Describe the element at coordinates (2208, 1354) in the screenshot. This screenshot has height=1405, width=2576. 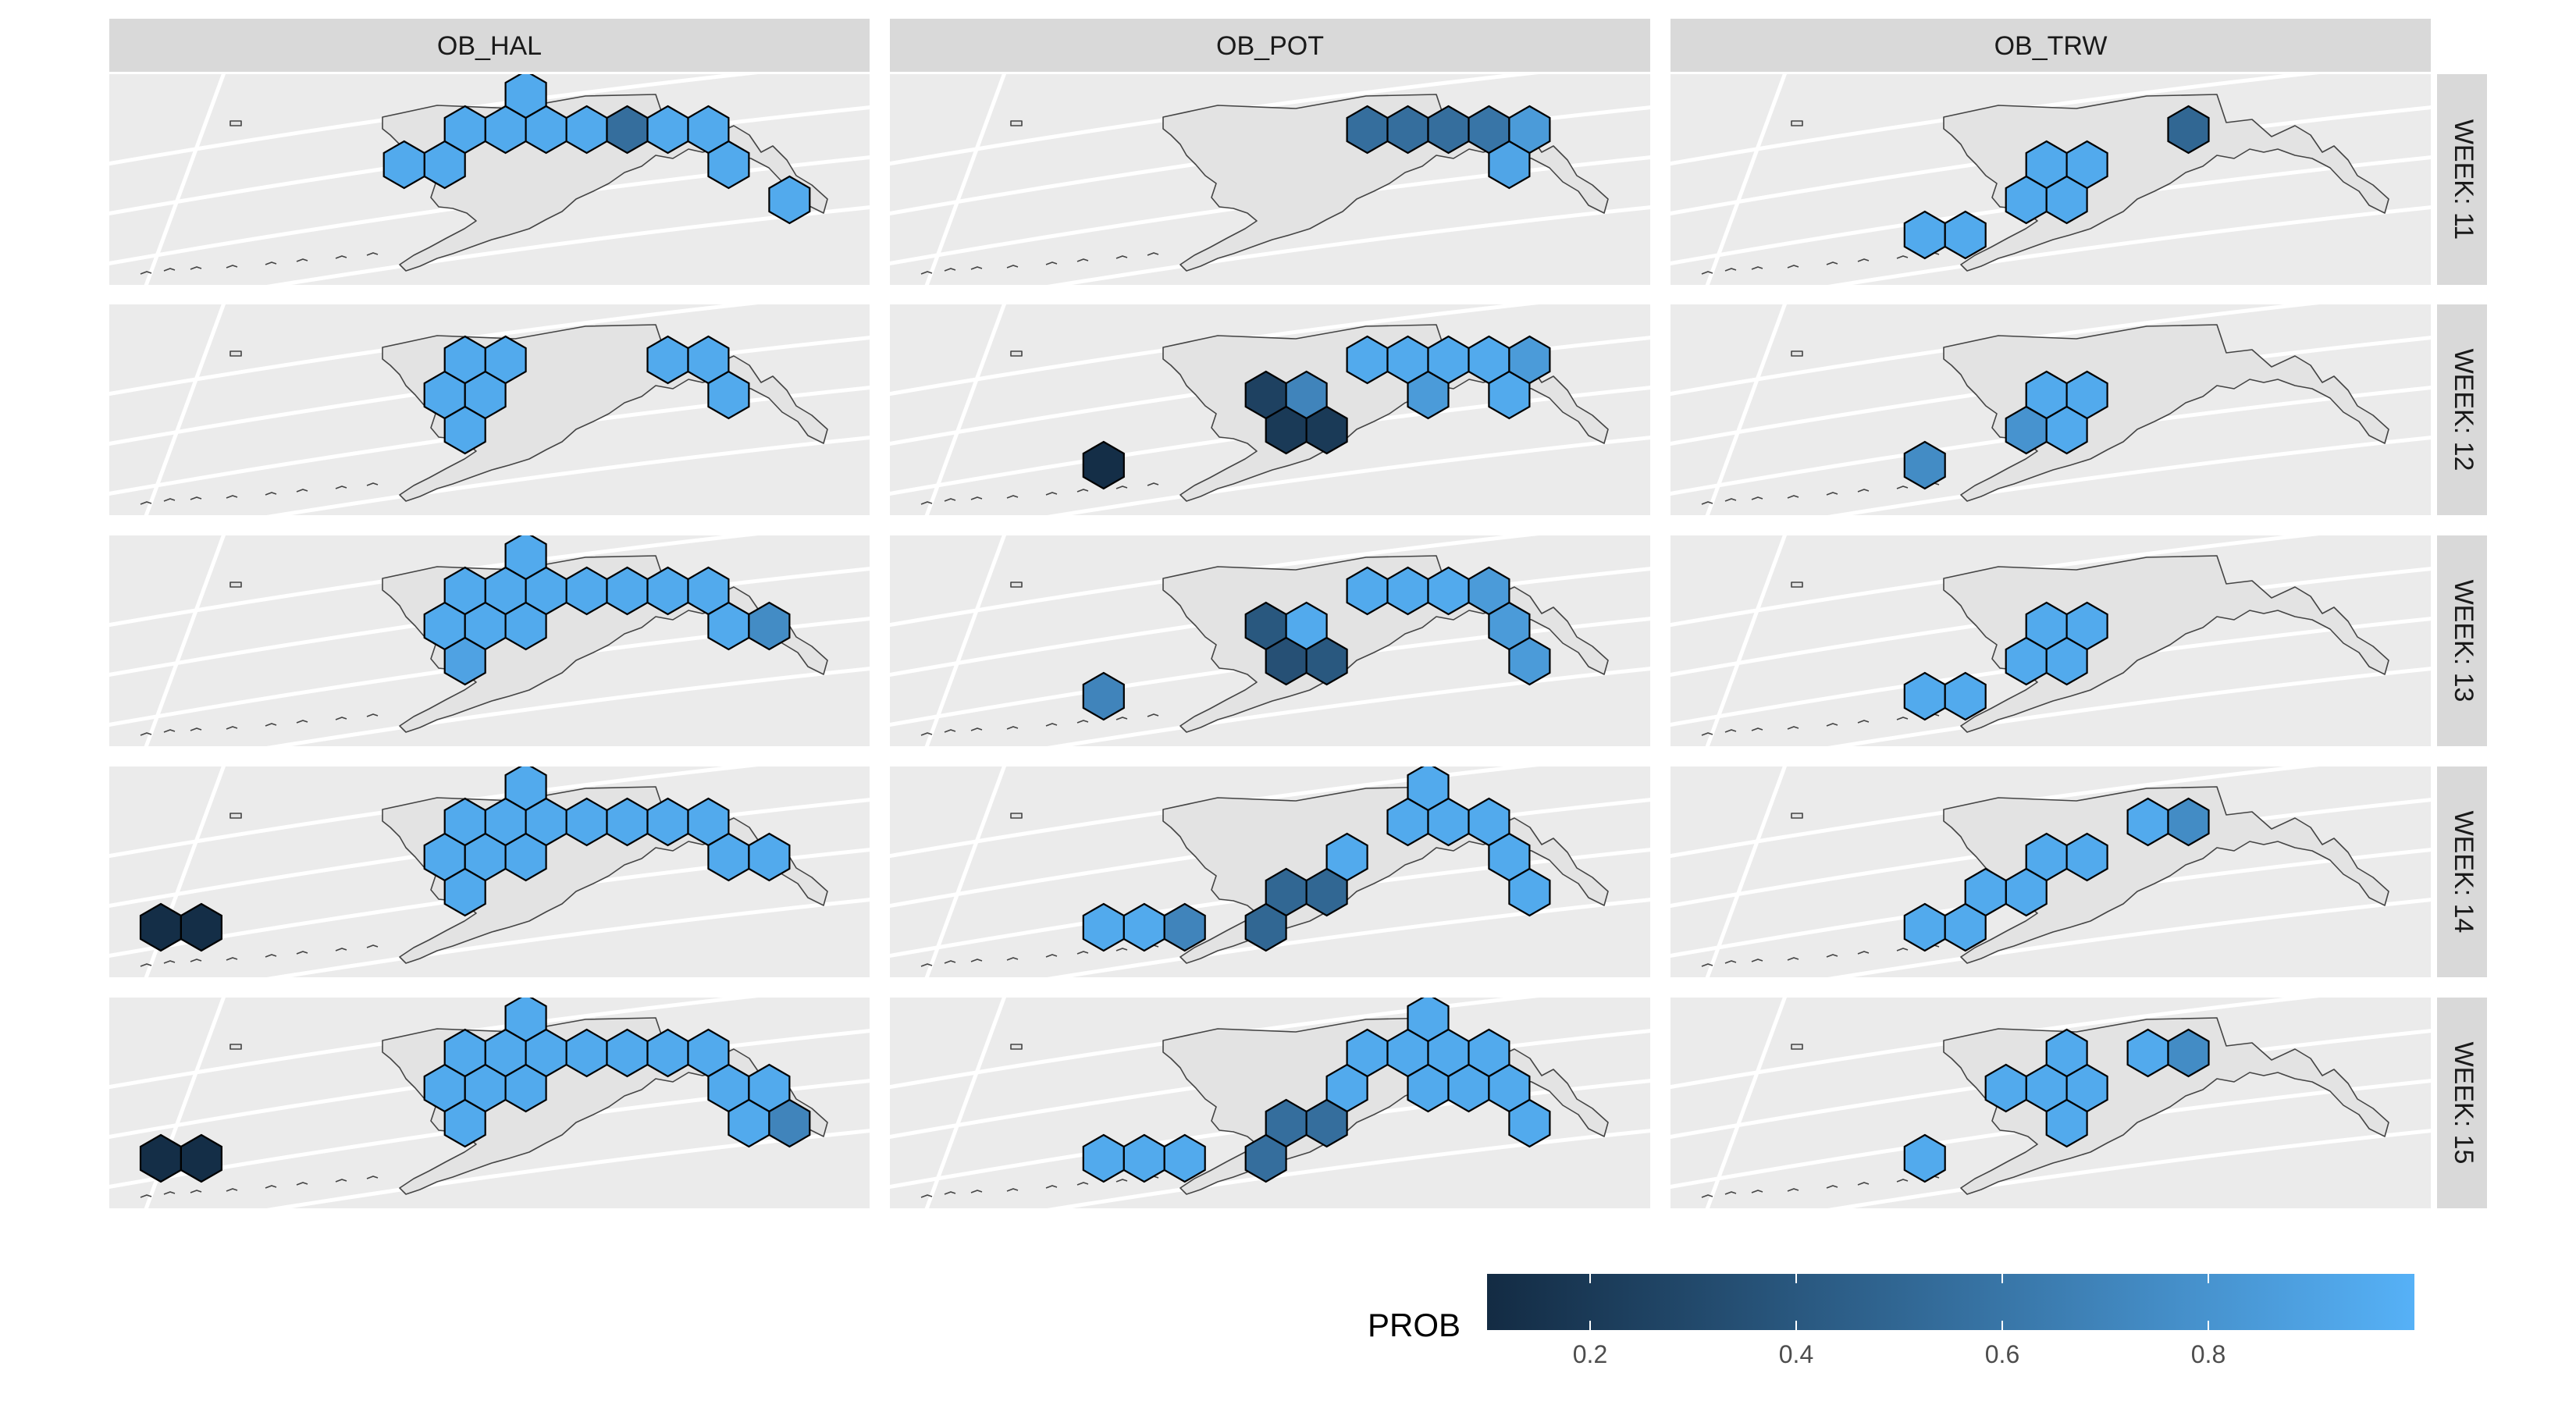
I see `legend-tick-label: 0.8` at that location.